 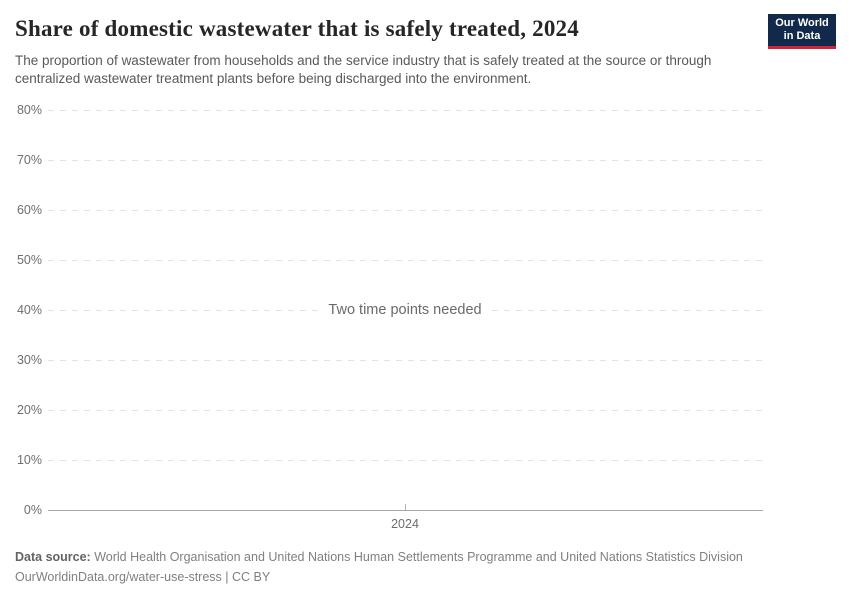 What do you see at coordinates (802, 22) in the screenshot?
I see `owid-logo-line1: Our World` at bounding box center [802, 22].